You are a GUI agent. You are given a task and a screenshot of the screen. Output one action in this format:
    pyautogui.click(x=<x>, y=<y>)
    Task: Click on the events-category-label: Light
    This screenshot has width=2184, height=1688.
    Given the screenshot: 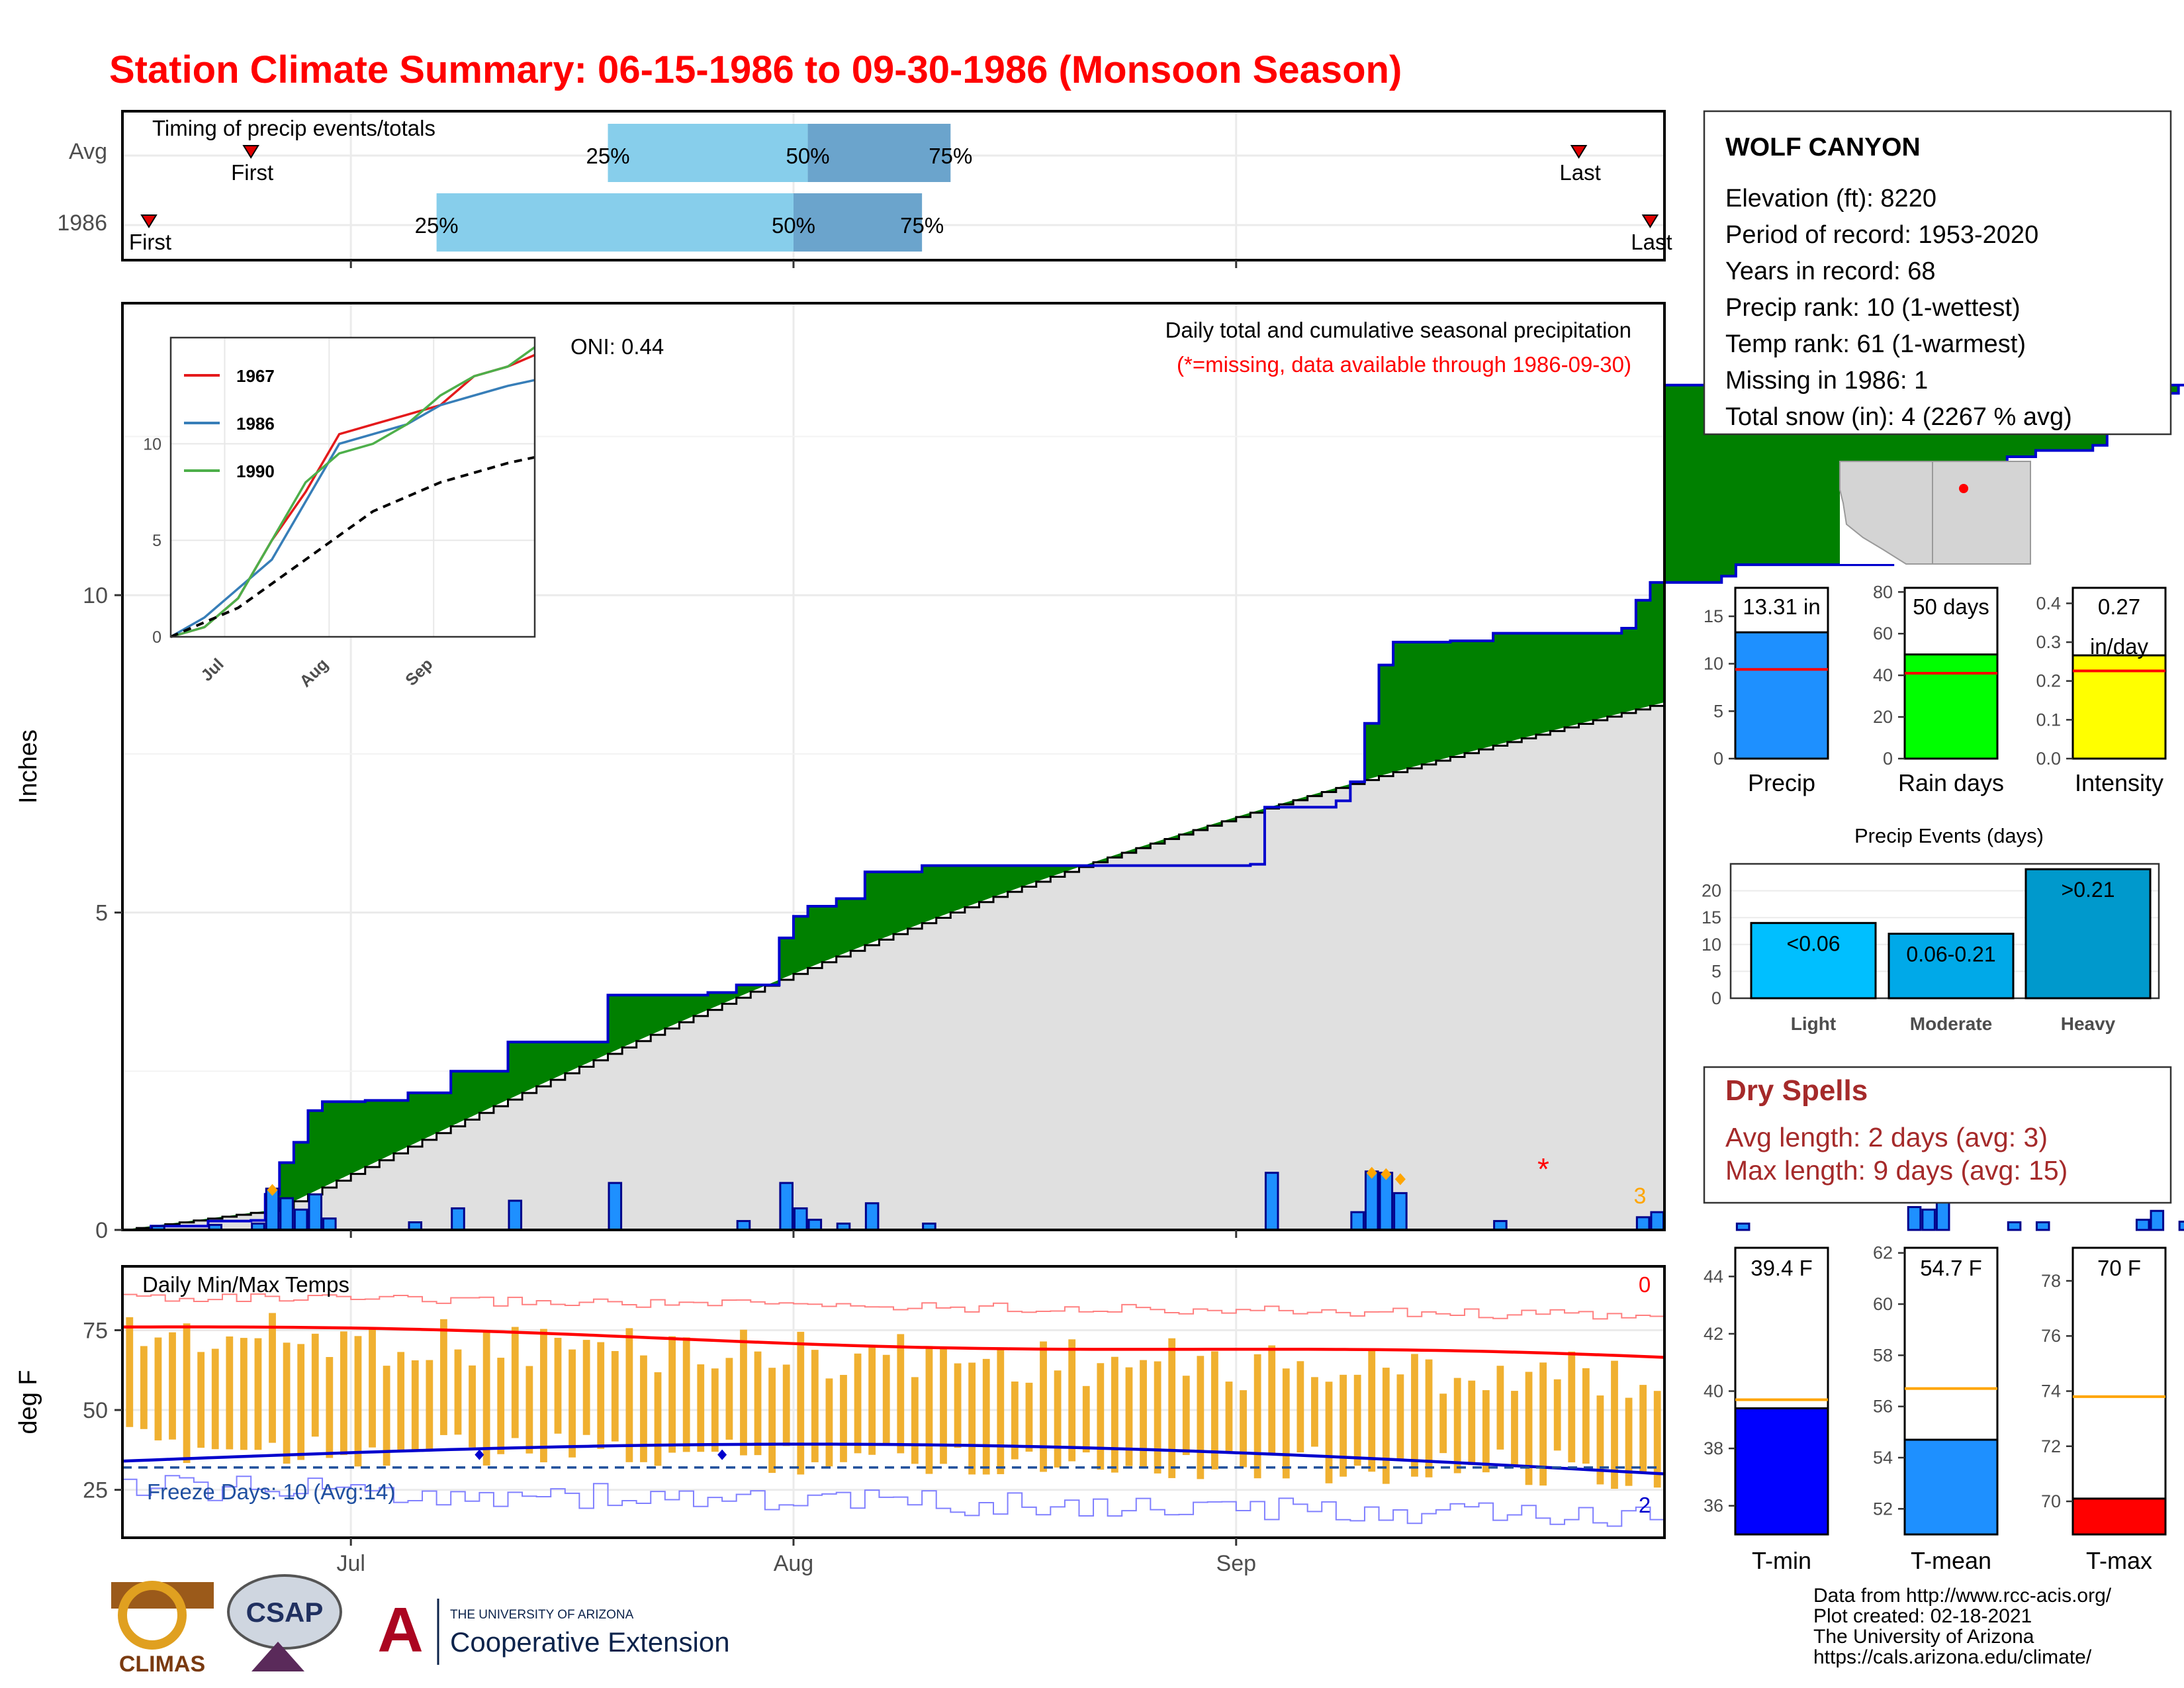 What is the action you would take?
    pyautogui.click(x=1814, y=1023)
    